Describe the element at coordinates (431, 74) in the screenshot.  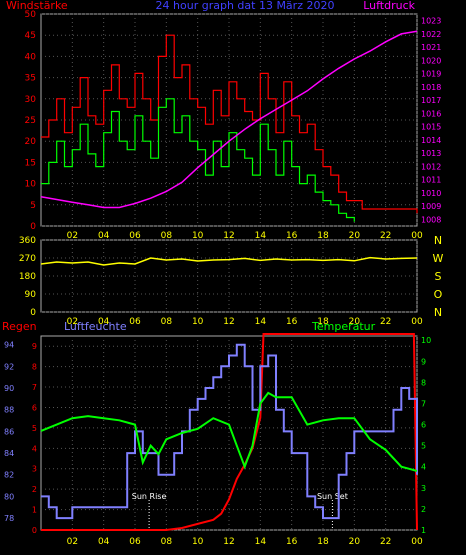
I see `y-right-tick-label: 1019` at that location.